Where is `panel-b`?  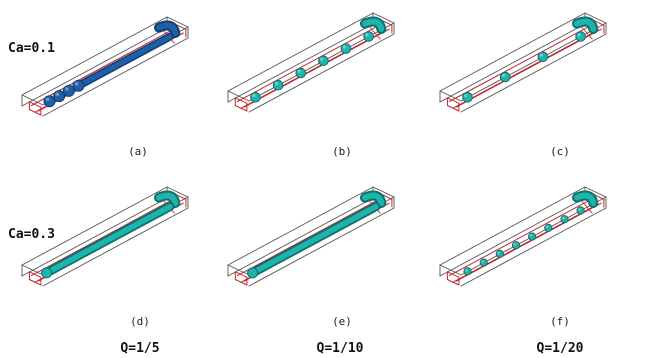 panel-b is located at coordinates (311, 62).